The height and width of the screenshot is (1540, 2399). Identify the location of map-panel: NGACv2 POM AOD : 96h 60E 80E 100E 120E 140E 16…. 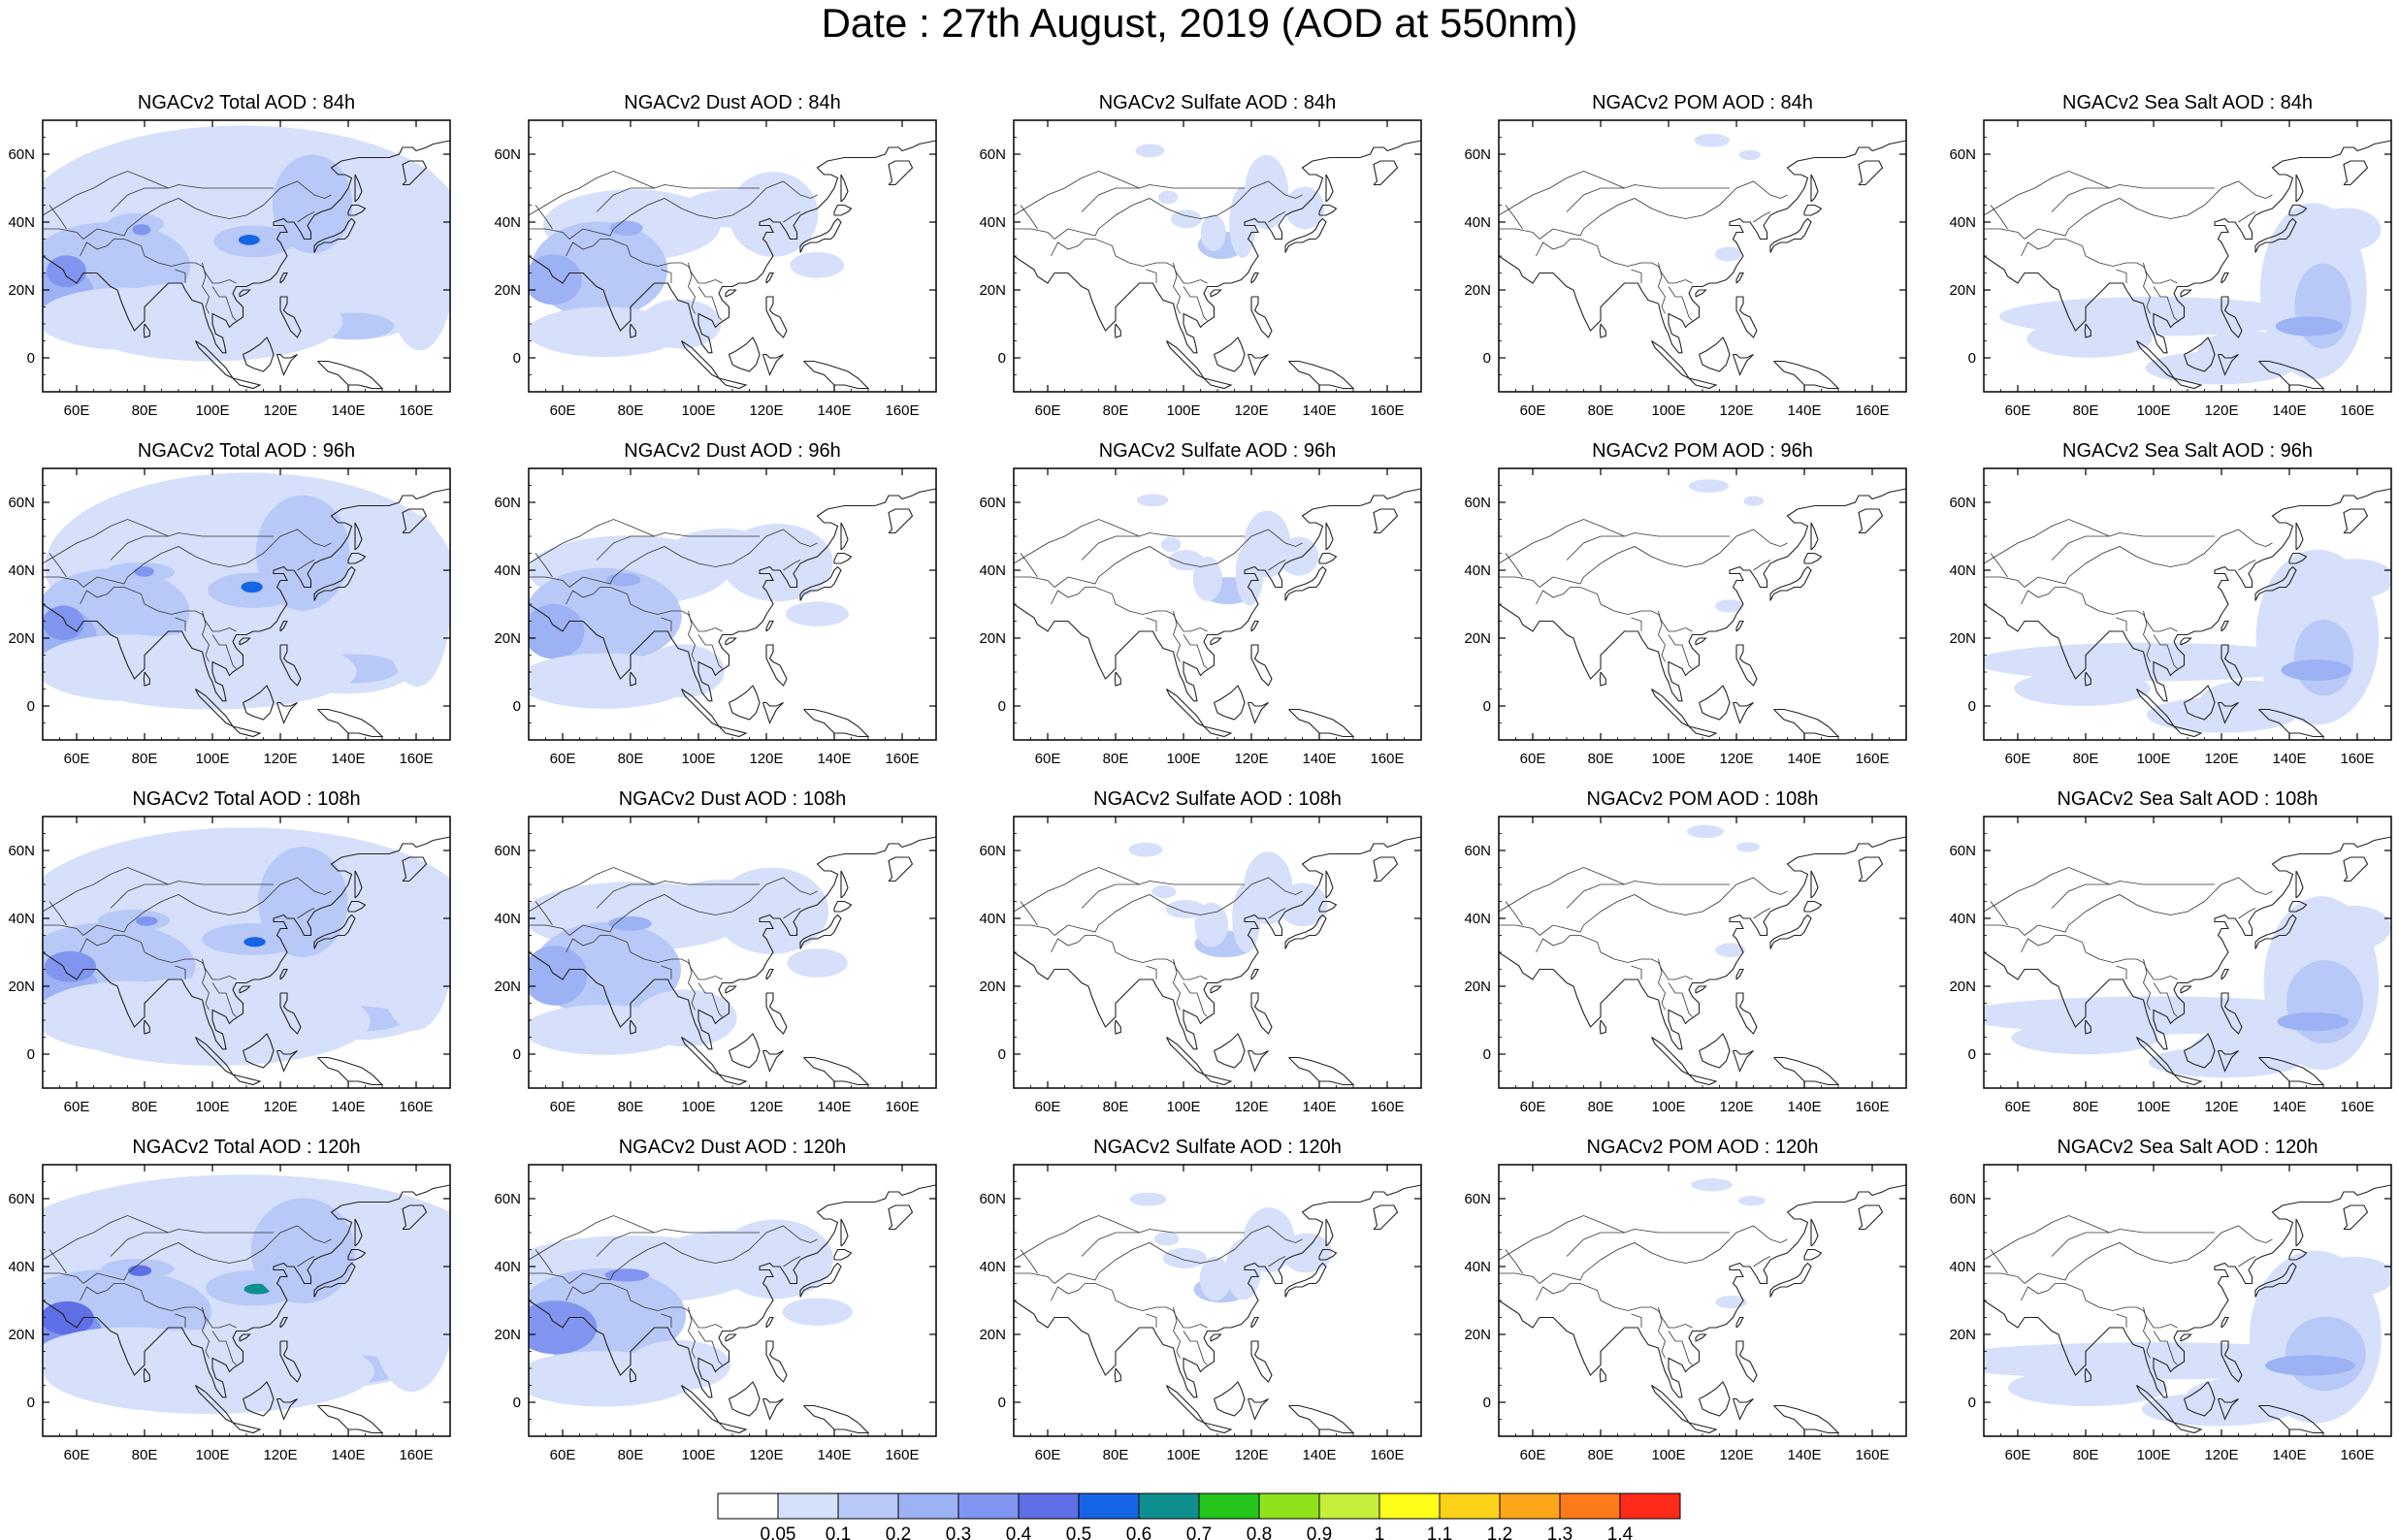
(1686, 603).